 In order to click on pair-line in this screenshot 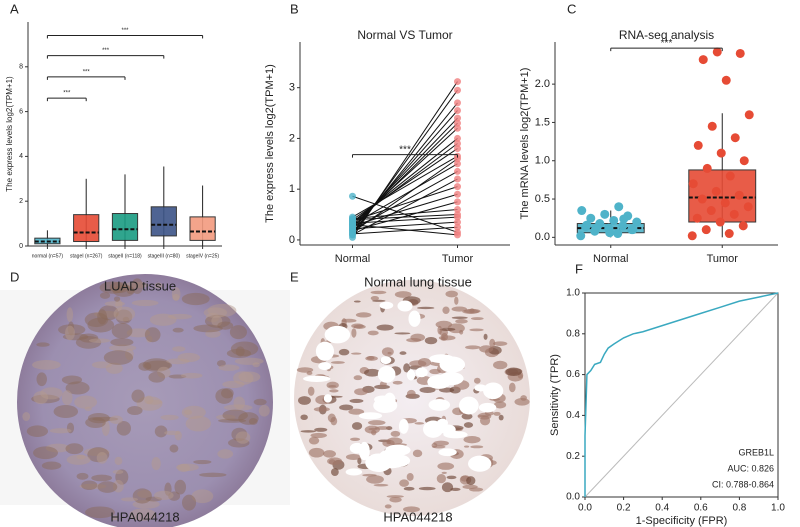, I will do `click(405, 220)`.